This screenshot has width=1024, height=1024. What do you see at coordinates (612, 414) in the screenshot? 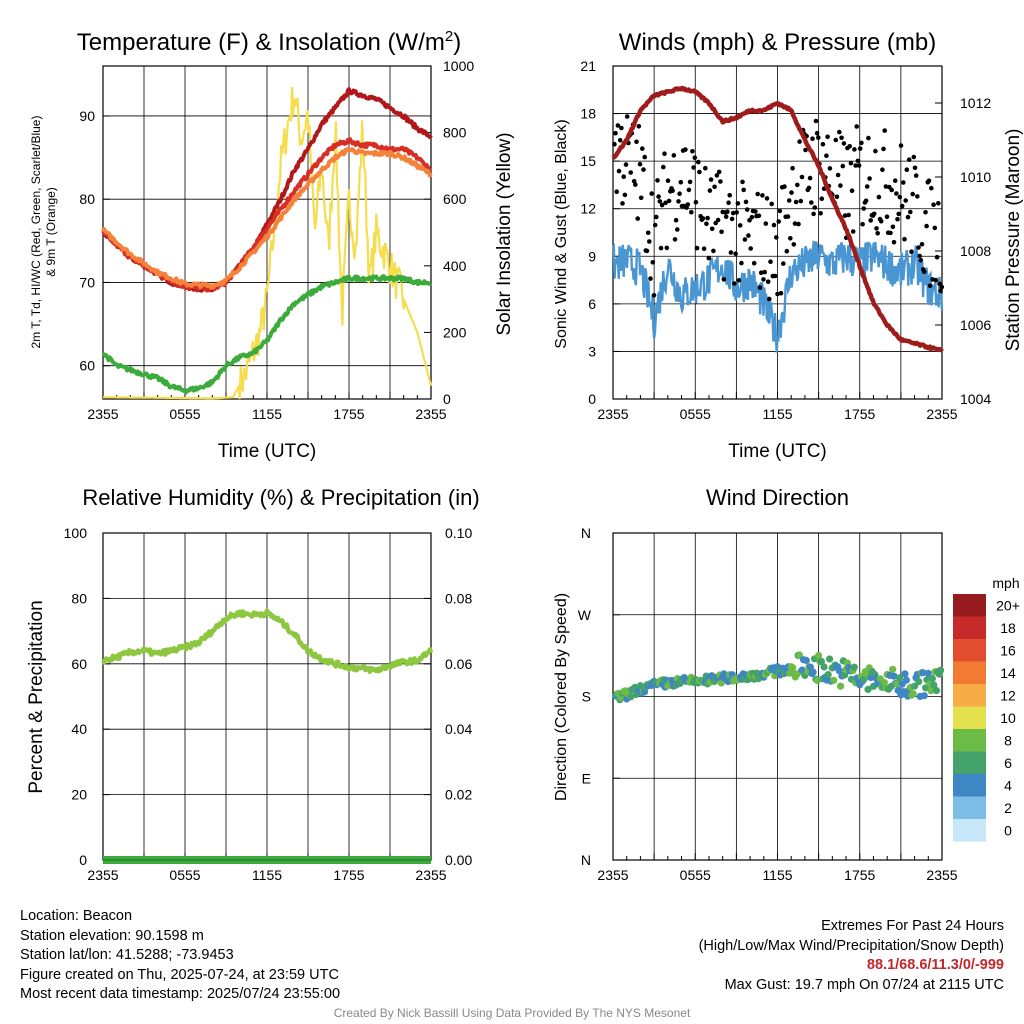
I see `wind-xtick-label: 2355` at bounding box center [612, 414].